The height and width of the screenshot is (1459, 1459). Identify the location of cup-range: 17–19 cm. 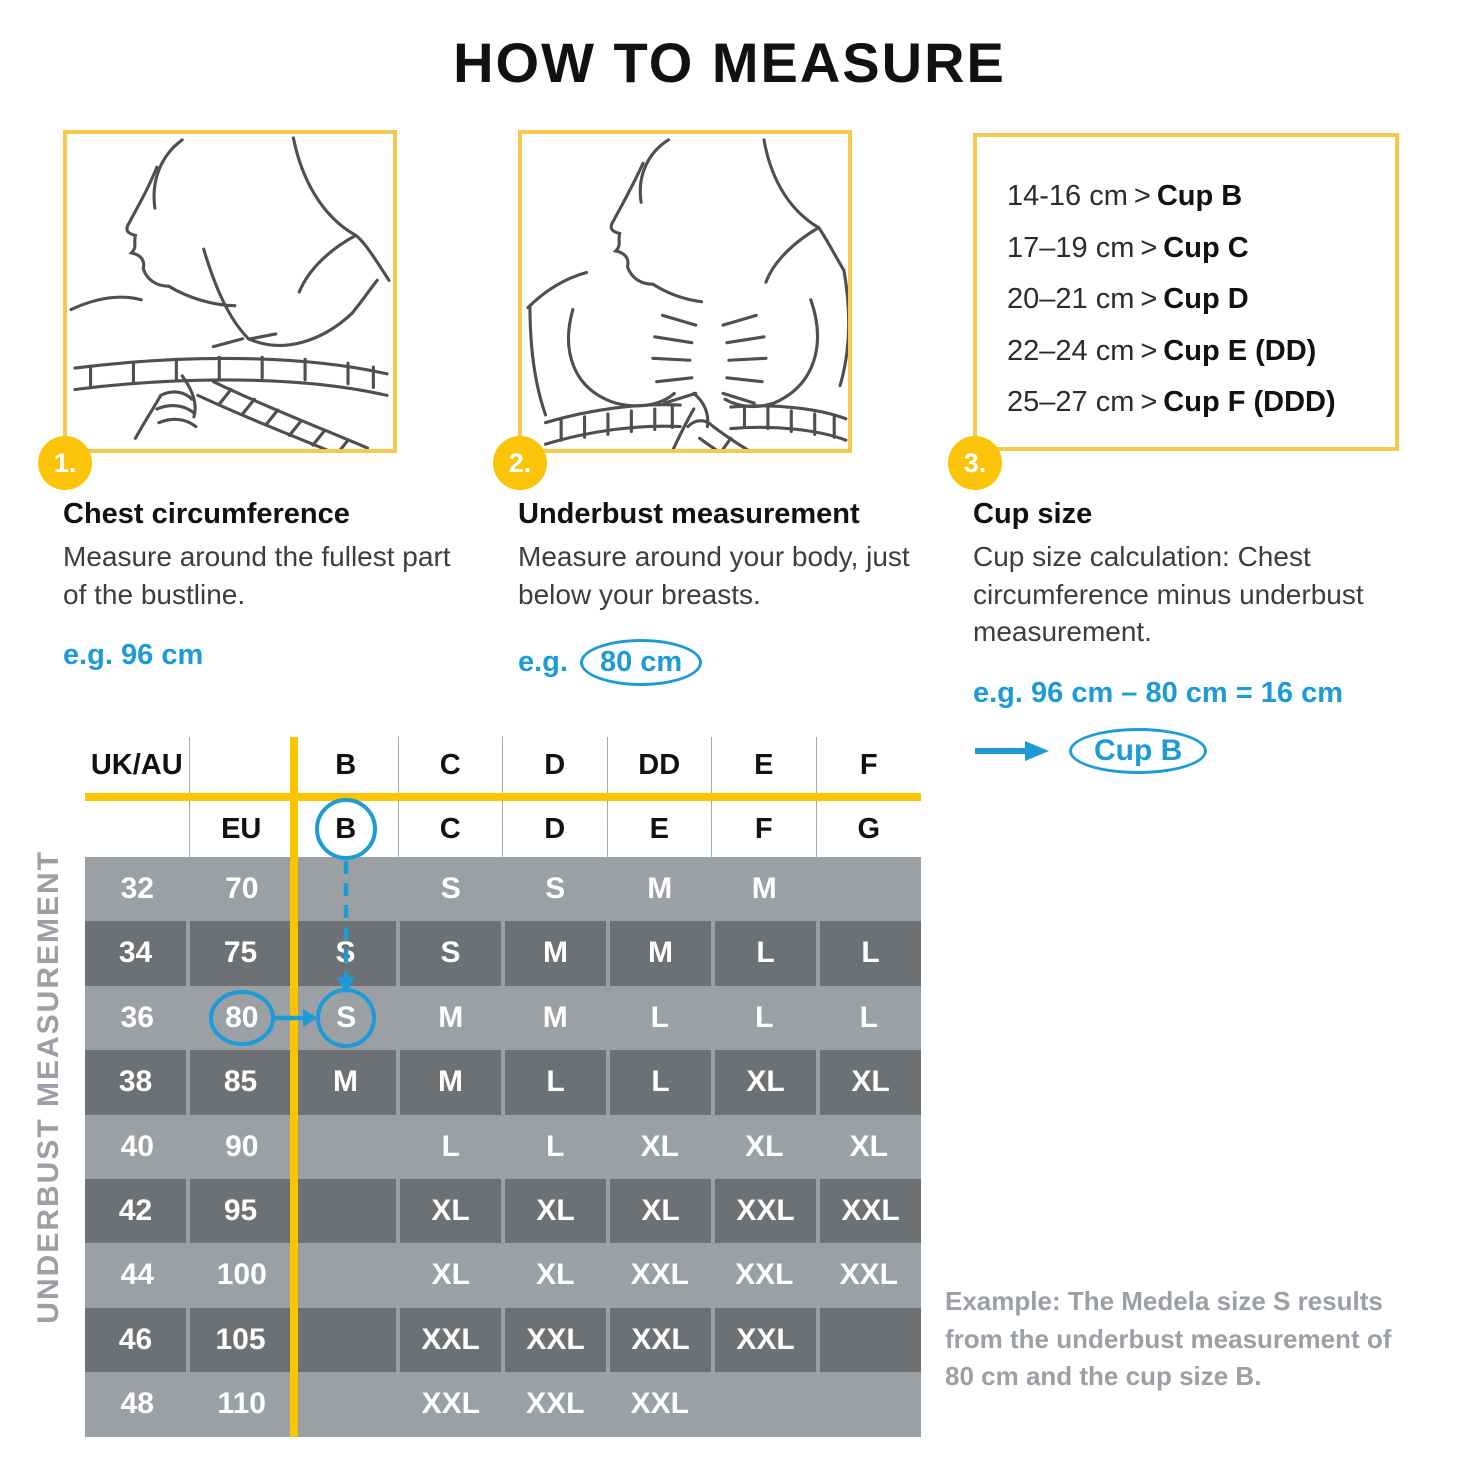
(1071, 247).